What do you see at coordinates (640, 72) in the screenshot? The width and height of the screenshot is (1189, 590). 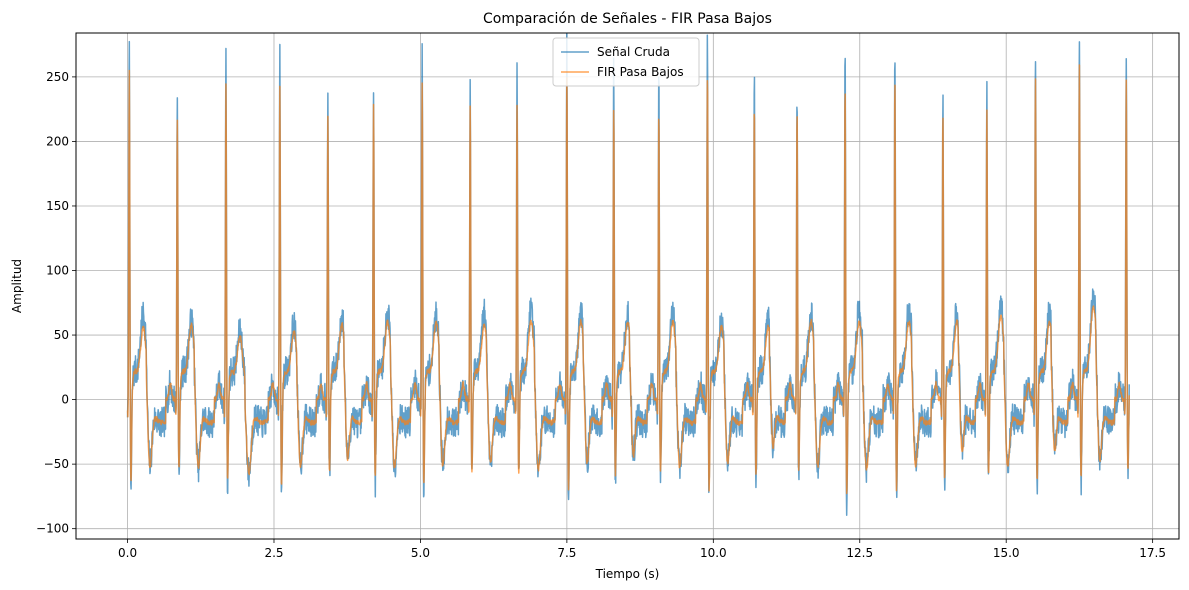 I see `legend-label: FIR Pasa Bajos` at bounding box center [640, 72].